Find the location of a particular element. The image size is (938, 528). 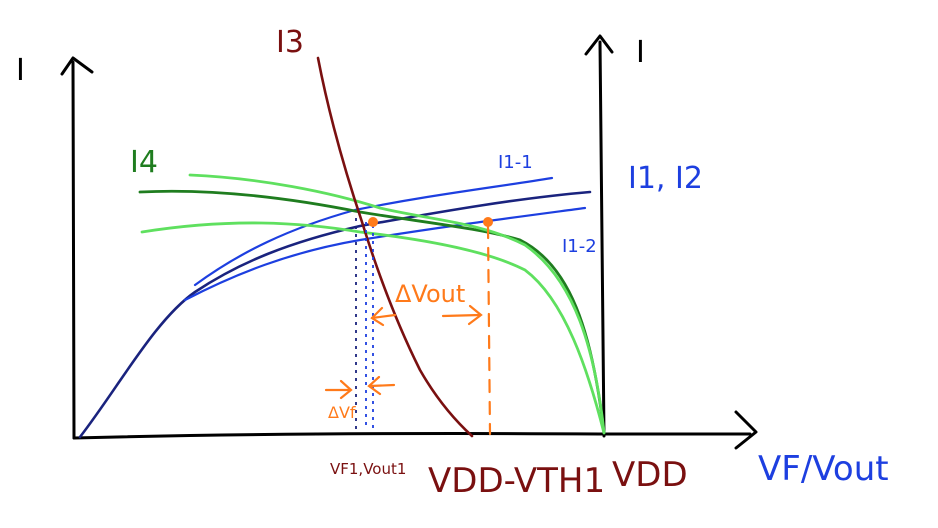

label-i-left-axis: I is located at coordinates (20, 70).